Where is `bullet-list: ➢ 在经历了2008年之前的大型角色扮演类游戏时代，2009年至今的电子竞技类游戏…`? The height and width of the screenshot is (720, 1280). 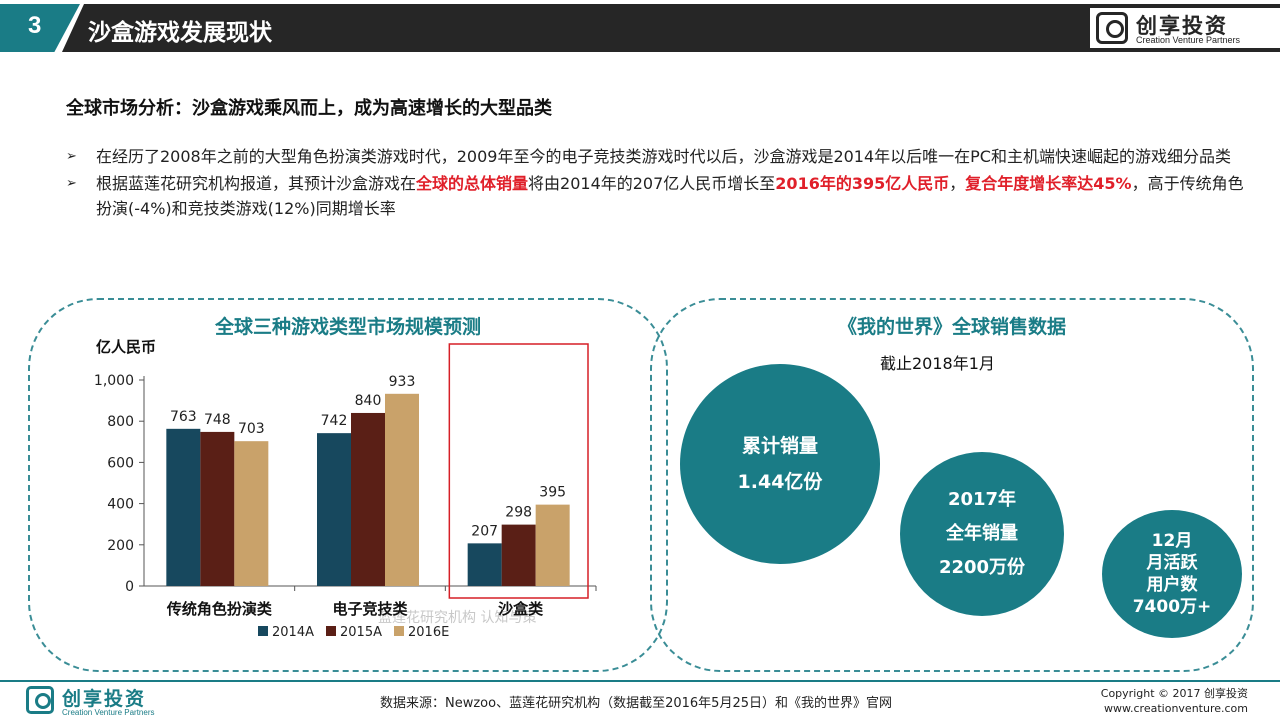
bullet-list: ➢ 在经历了2008年之前的大型角色扮演类游戏时代，2009年至今的电子竞技类游戏… is located at coordinates (661, 183).